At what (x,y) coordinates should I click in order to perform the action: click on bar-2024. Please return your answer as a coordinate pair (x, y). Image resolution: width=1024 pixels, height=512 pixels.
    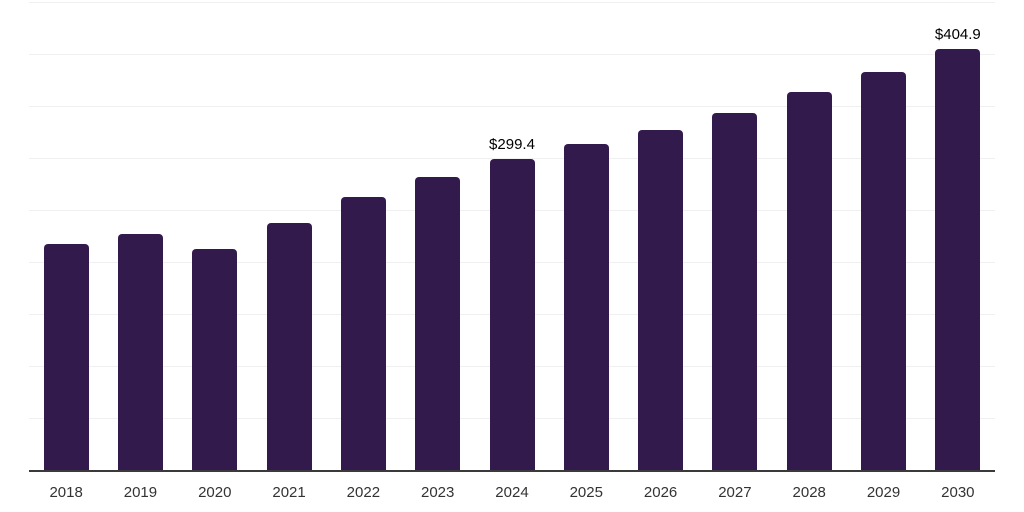
    Looking at the image, I should click on (512, 314).